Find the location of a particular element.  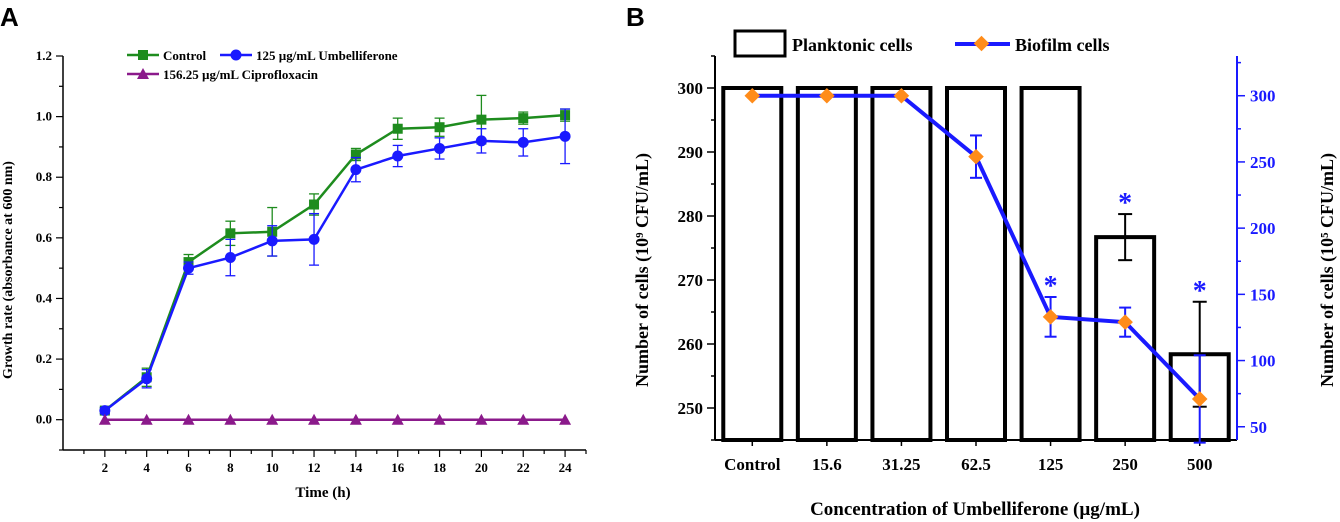

panel-b-left-y-axis-label: Number of cells (10⁹ CFU/mL) is located at coordinates (642, 270).